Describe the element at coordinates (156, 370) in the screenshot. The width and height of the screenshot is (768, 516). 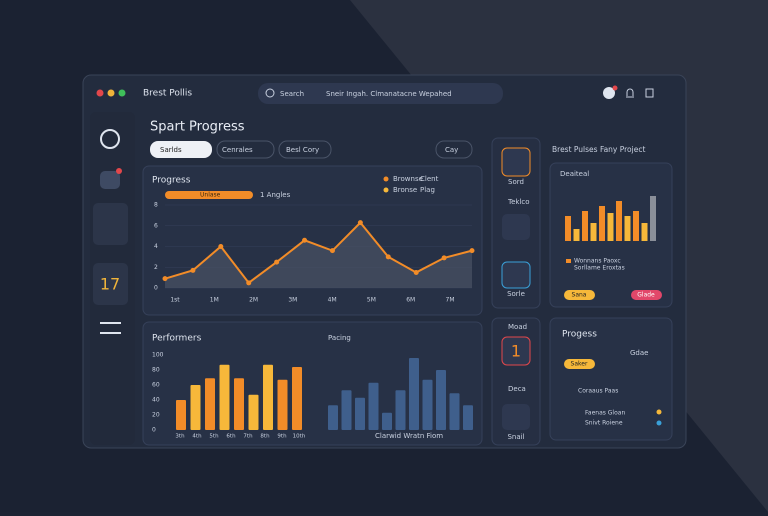
I see `y-tick-label: 80` at that location.